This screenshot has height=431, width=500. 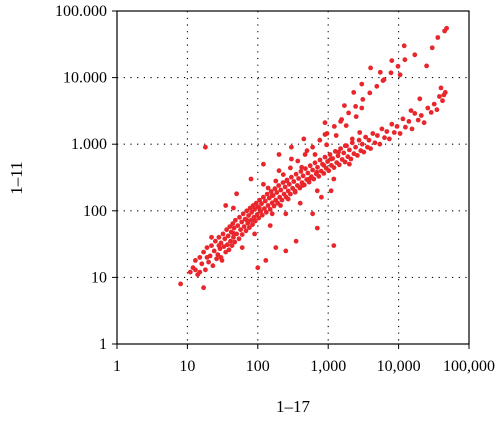 What do you see at coordinates (293, 406) in the screenshot?
I see `x-axis-title: 1–17` at bounding box center [293, 406].